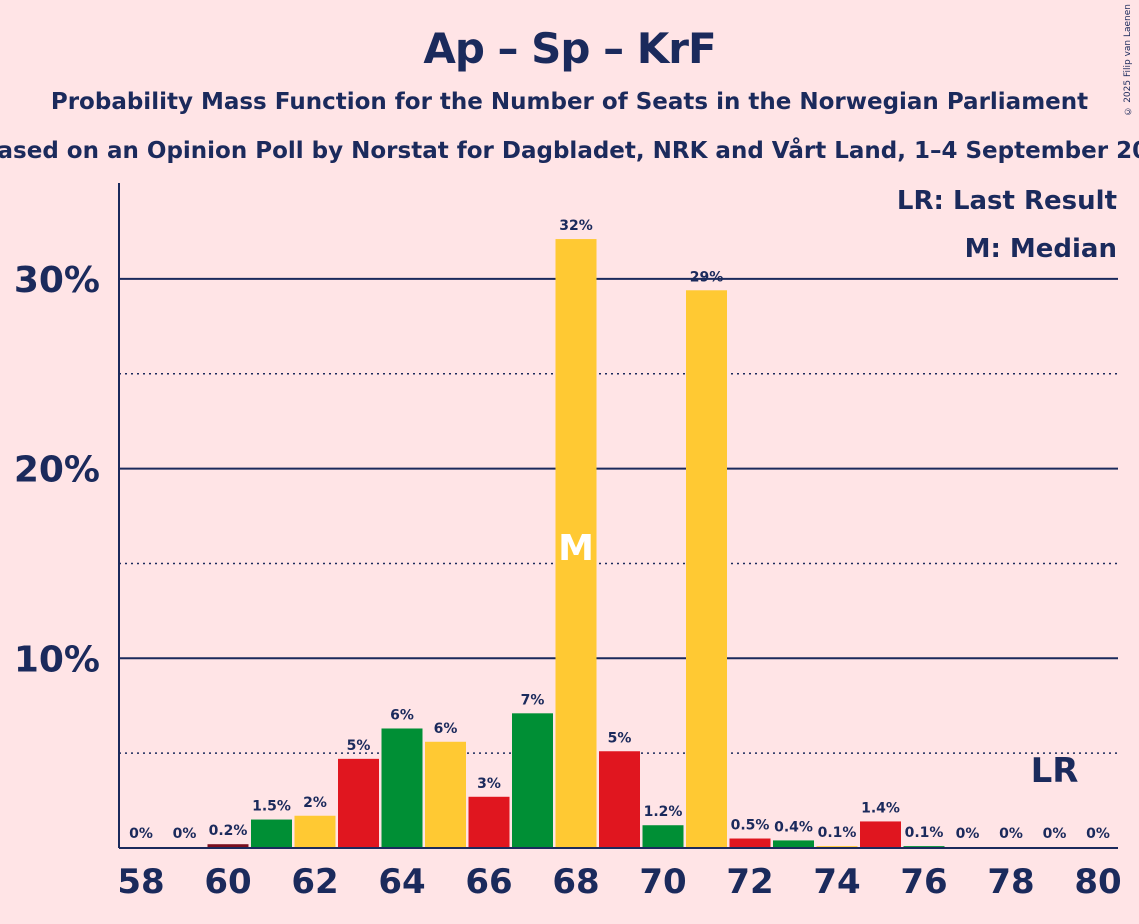 This screenshot has height=924, width=1139. Describe the element at coordinates (533, 700) in the screenshot. I see `bar-label-67: 7%` at that location.